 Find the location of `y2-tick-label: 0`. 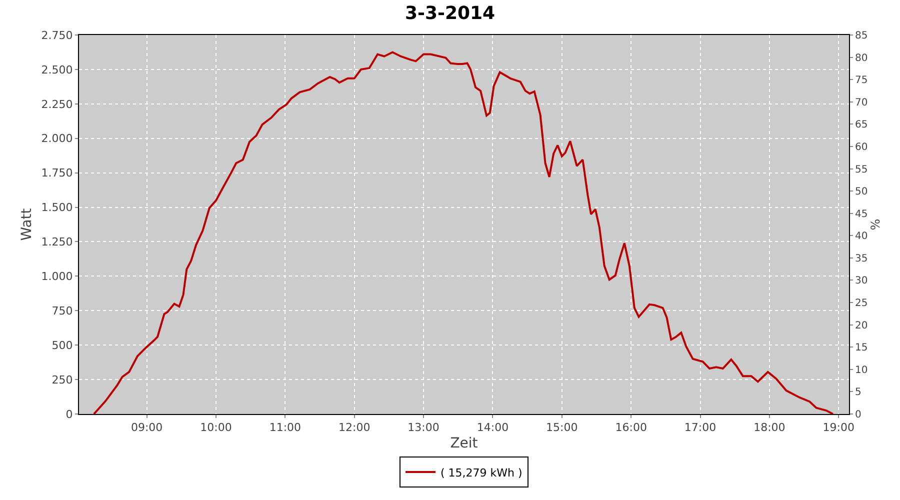

y2-tick-label: 0 is located at coordinates (858, 415).